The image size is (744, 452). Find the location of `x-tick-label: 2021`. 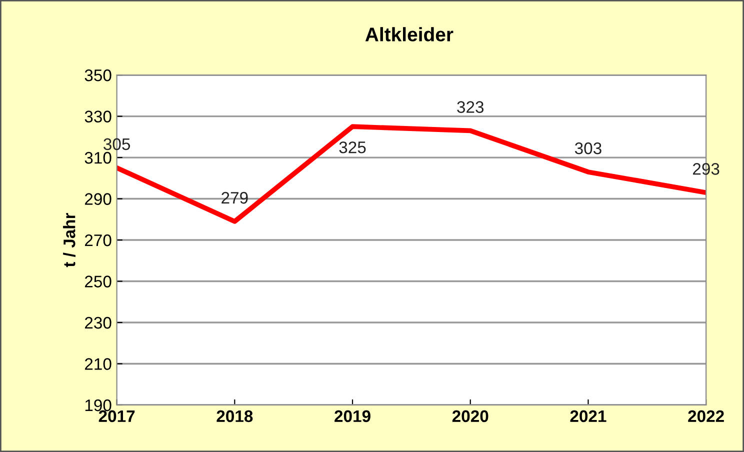

x-tick-label: 2021 is located at coordinates (588, 416).